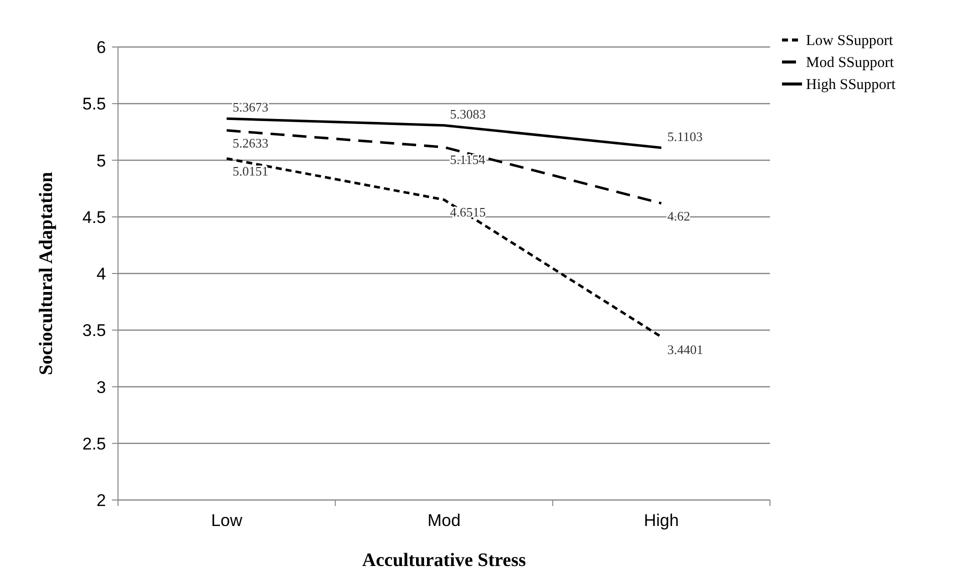 The width and height of the screenshot is (963, 577). What do you see at coordinates (661, 520) in the screenshot?
I see `x-tick-label: High` at bounding box center [661, 520].